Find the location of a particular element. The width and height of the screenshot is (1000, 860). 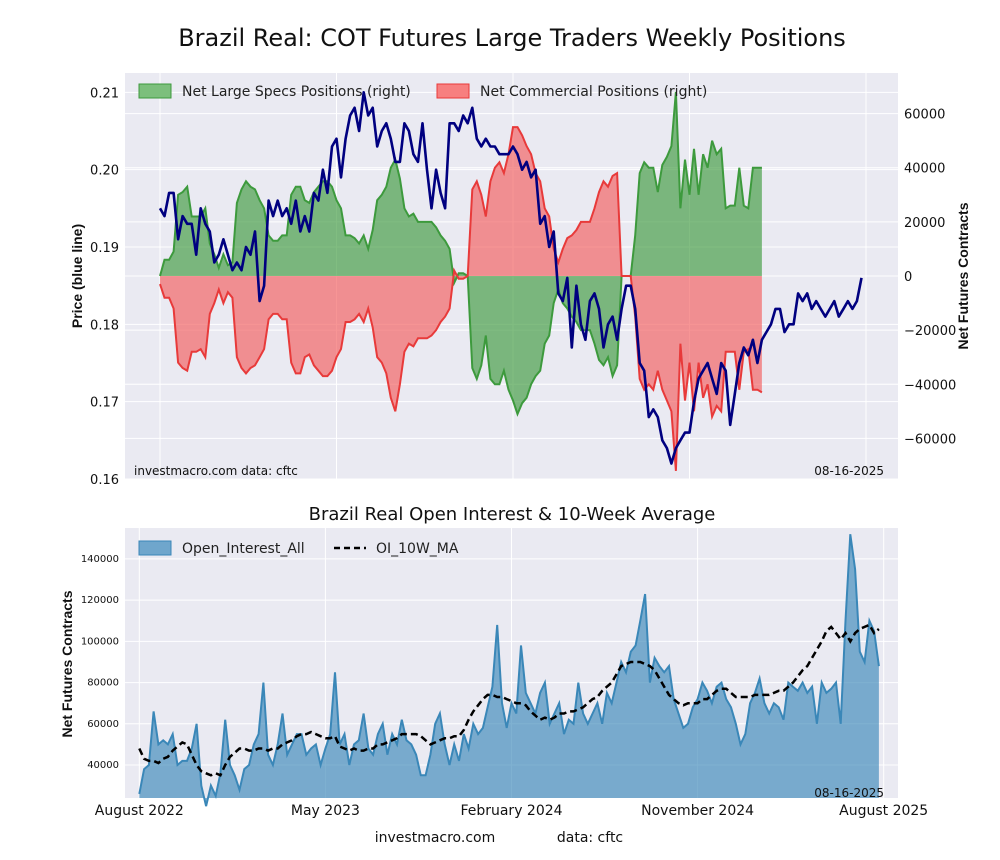

oi-ma-line is located at coordinates (509, 700).